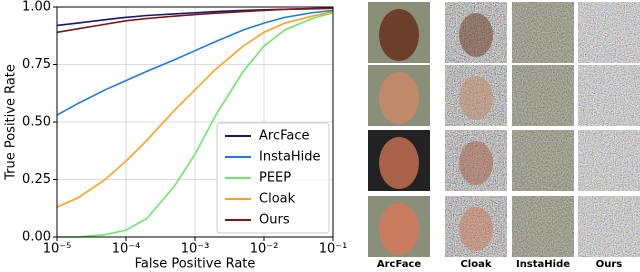 The width and height of the screenshot is (640, 272). I want to click on legend-box, so click(273, 178).